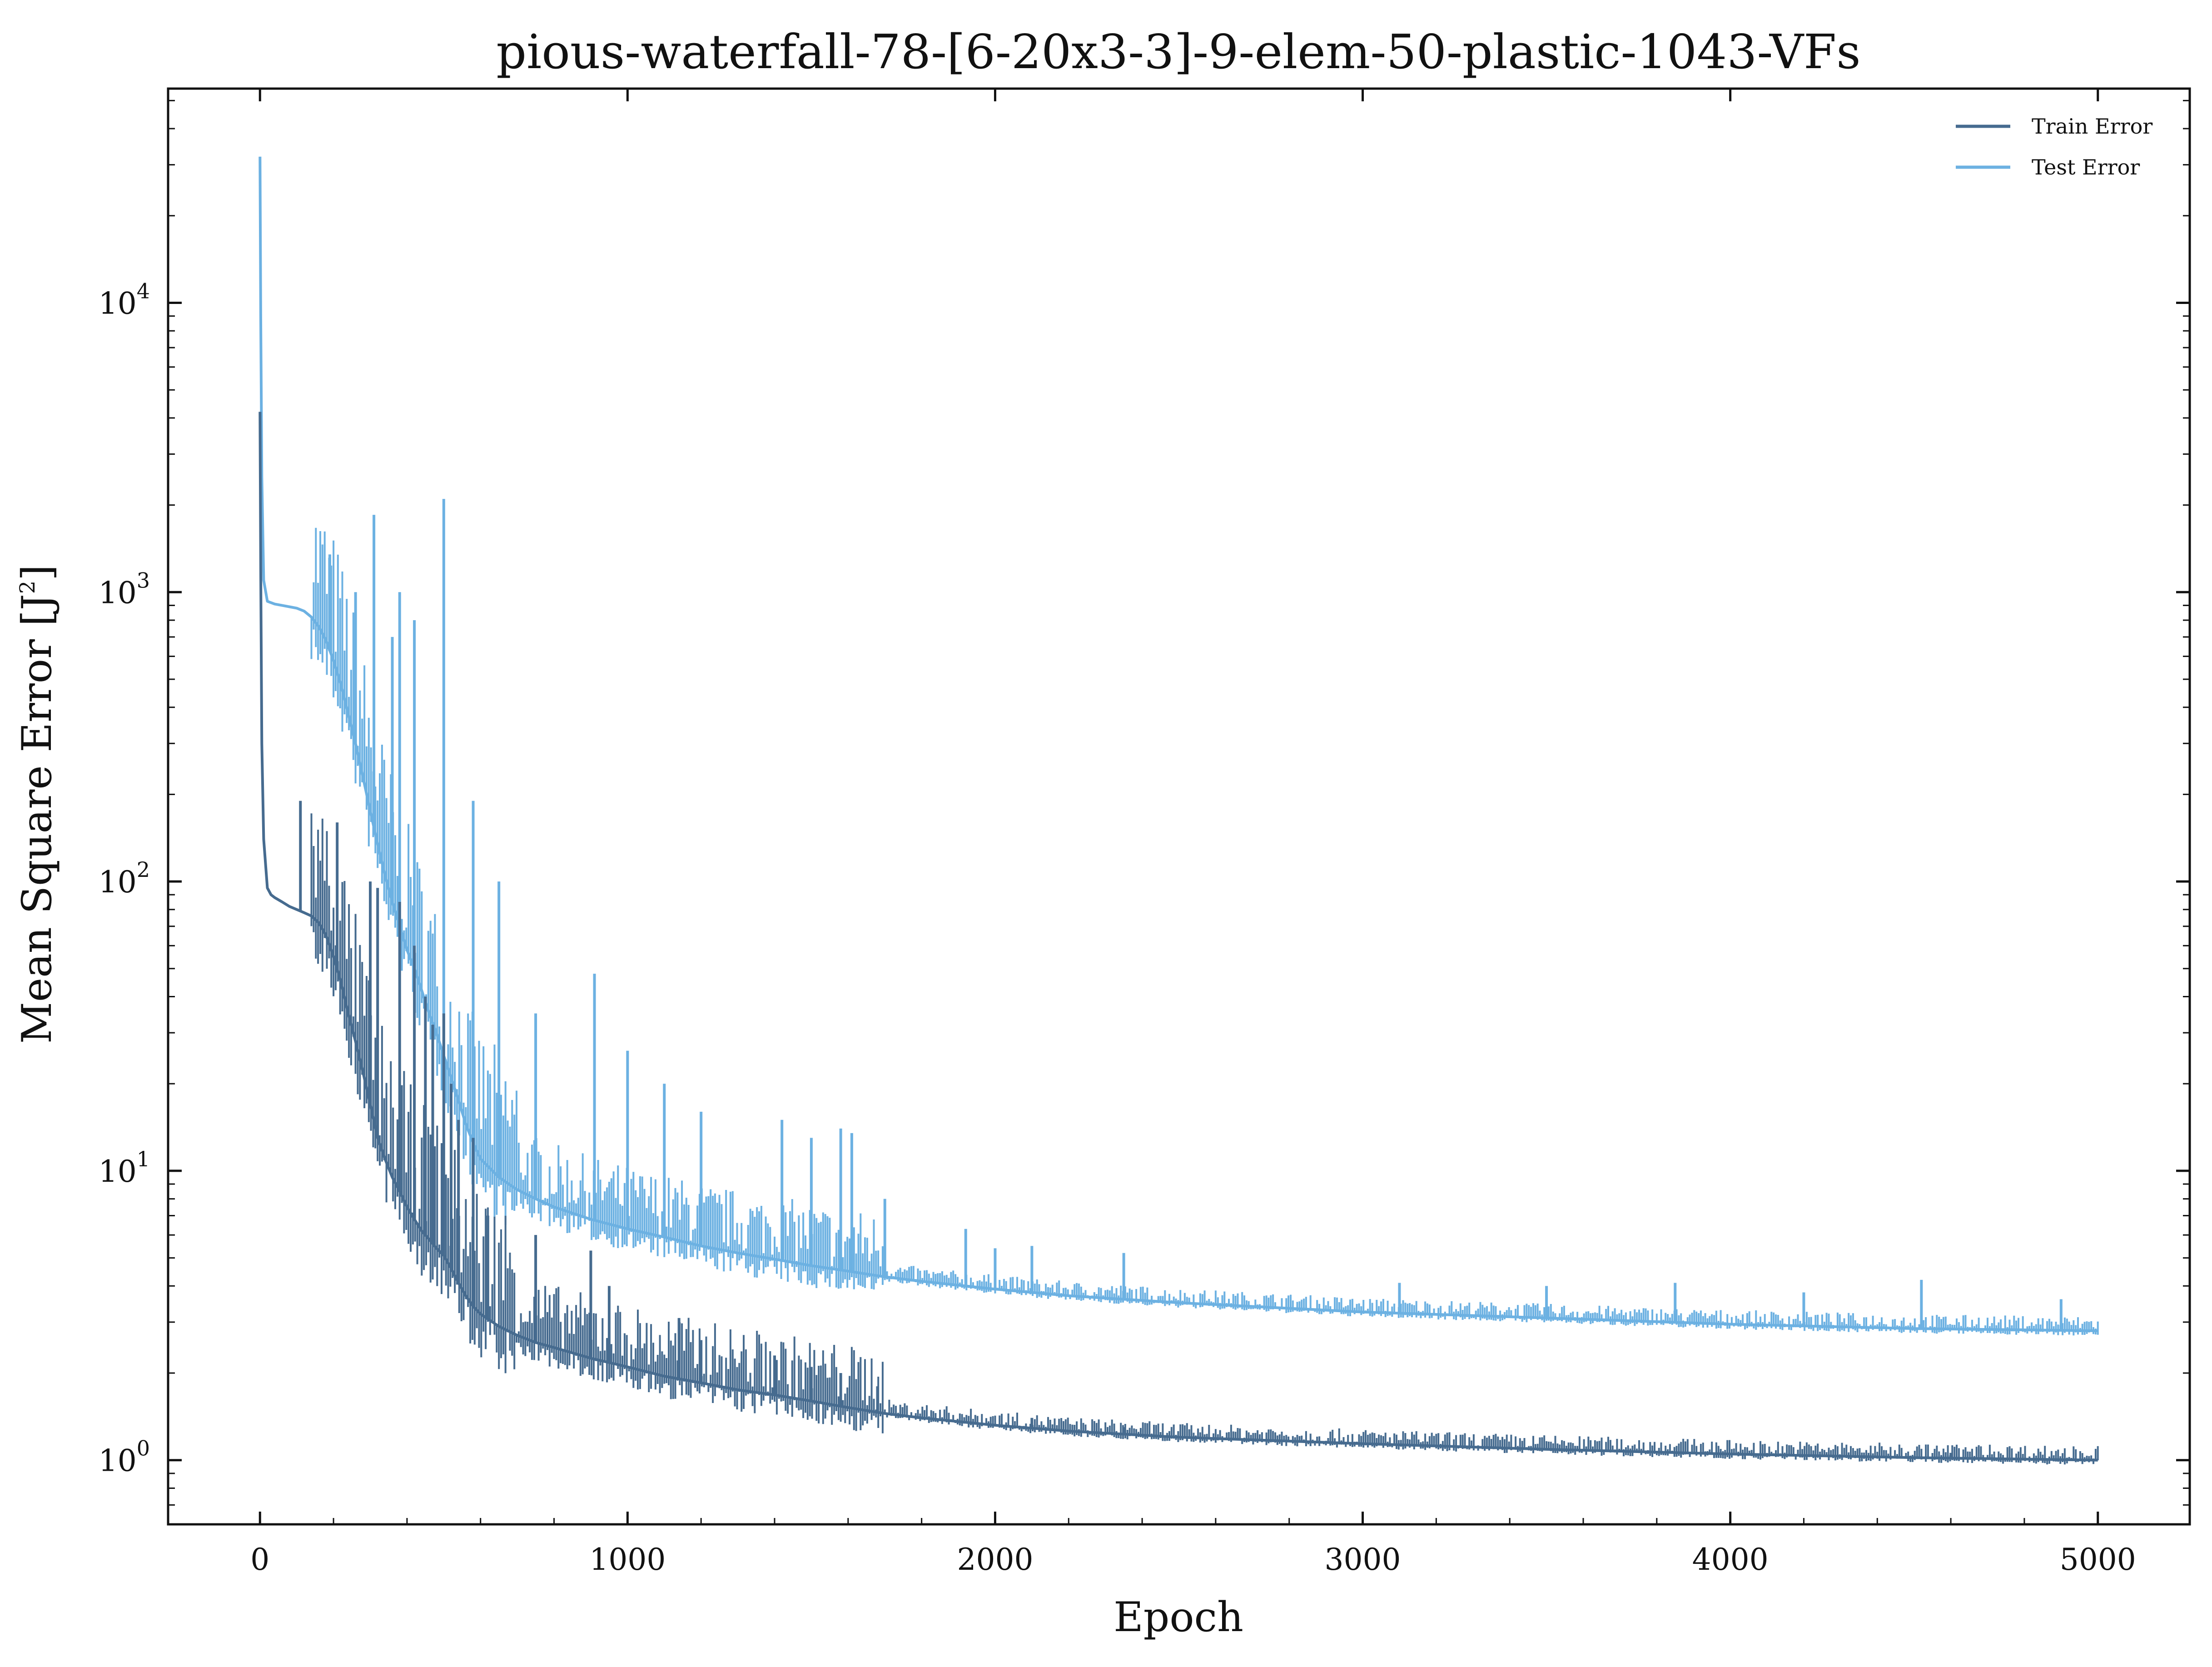 Image resolution: width=2212 pixels, height=1667 pixels. What do you see at coordinates (1178, 1617) in the screenshot?
I see `x-axis-label: Epoch` at bounding box center [1178, 1617].